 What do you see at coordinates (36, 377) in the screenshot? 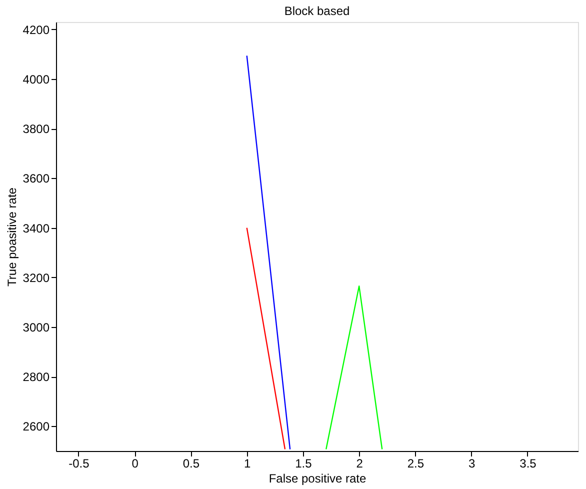
I see `y-tick-label: 2800` at bounding box center [36, 377].